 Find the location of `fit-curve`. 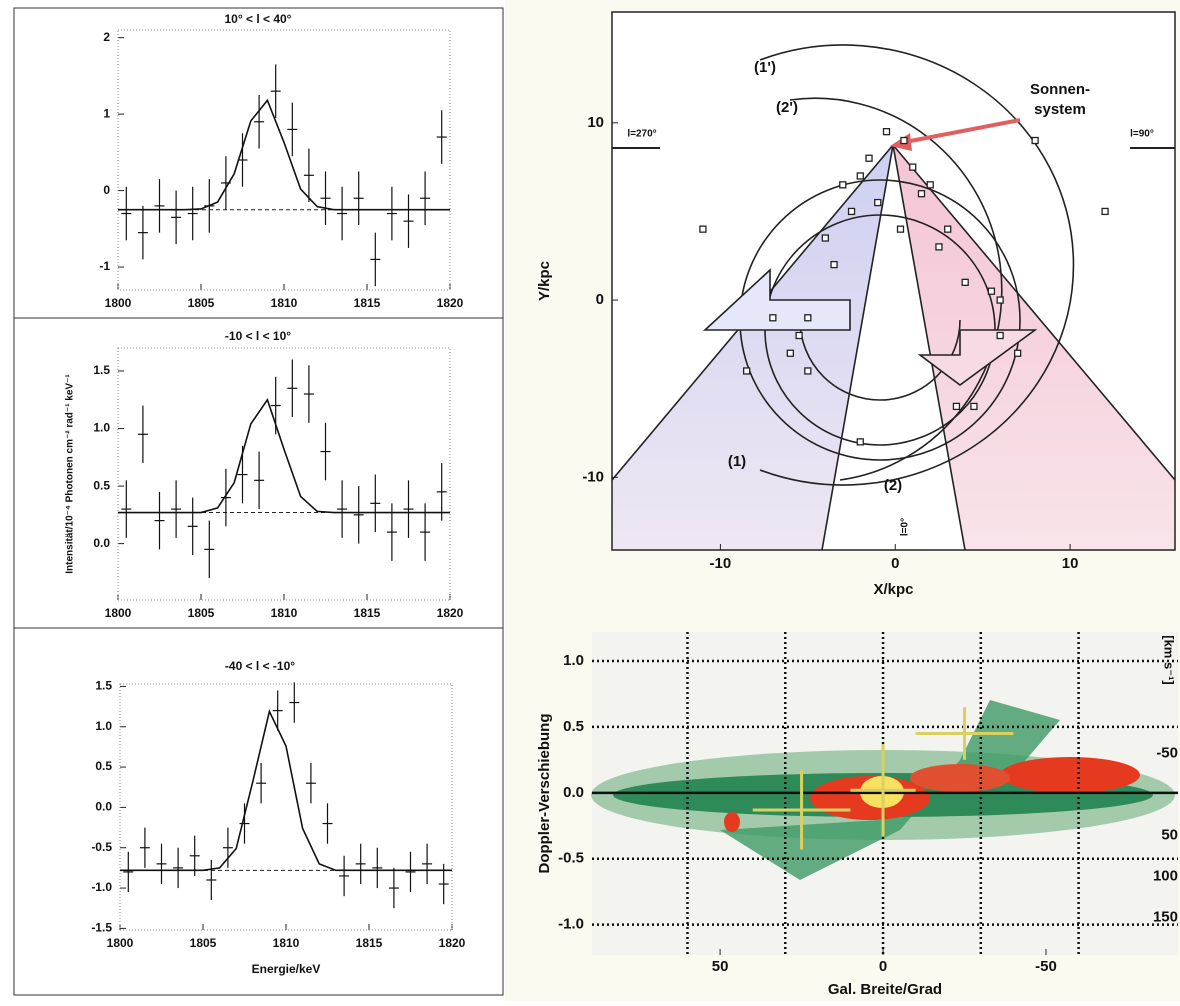

fit-curve is located at coordinates (284, 154).